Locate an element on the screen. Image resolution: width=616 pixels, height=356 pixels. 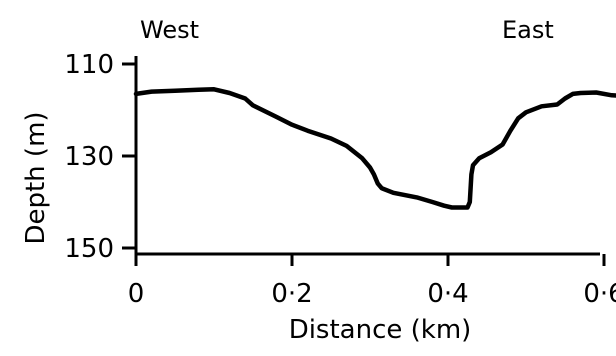
x-tick-label: 0·2 is located at coordinates (291, 294).